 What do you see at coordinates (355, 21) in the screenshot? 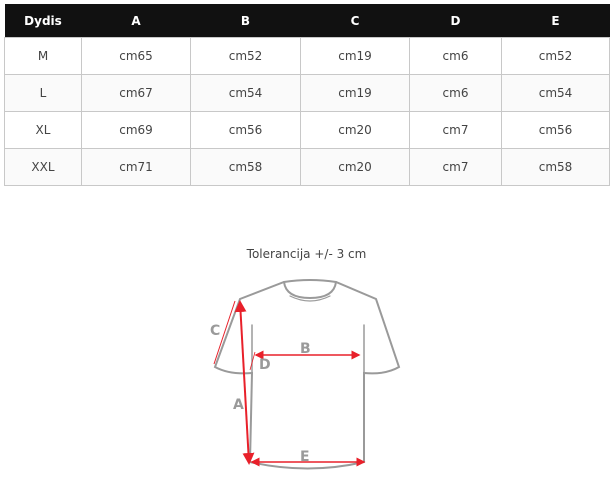
I see `header-c: C` at bounding box center [355, 21].